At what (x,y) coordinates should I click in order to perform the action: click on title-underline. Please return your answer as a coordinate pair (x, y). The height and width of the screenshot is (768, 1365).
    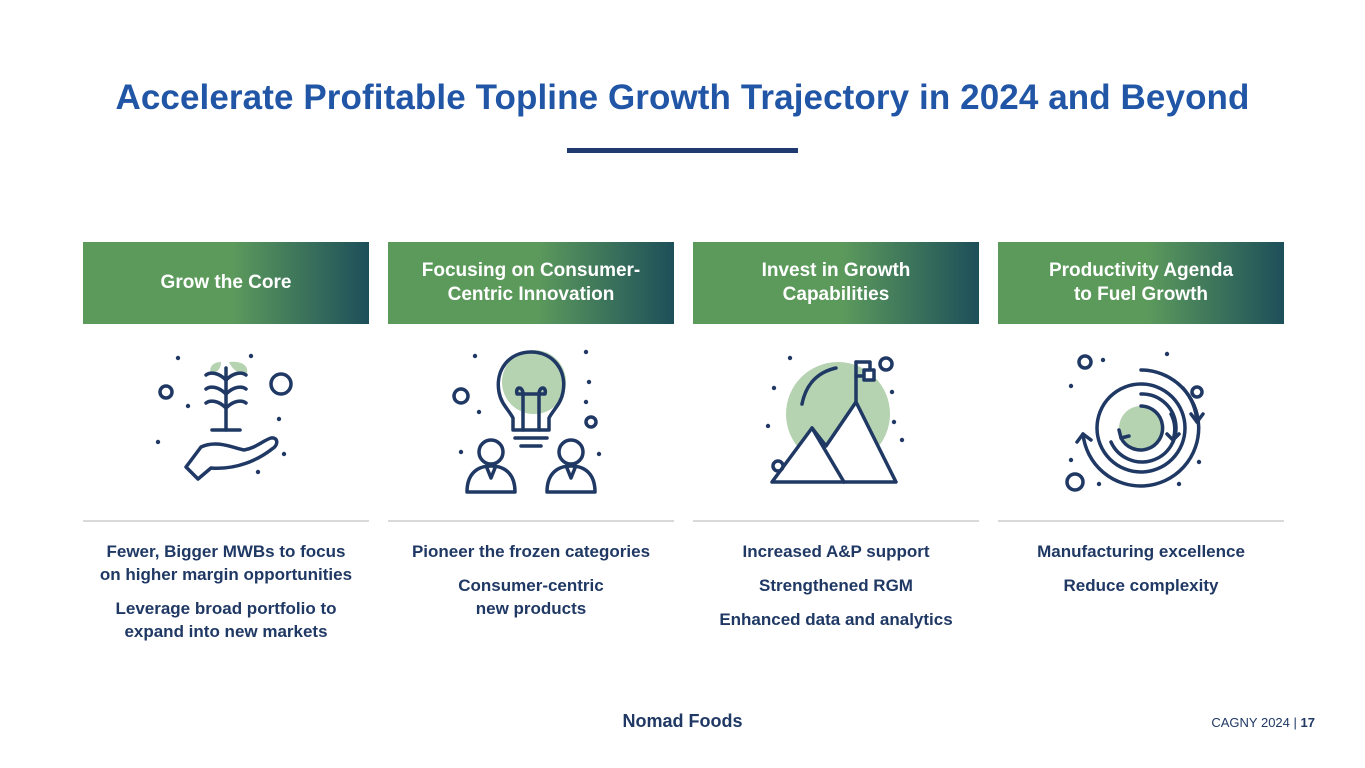
    Looking at the image, I should click on (682, 150).